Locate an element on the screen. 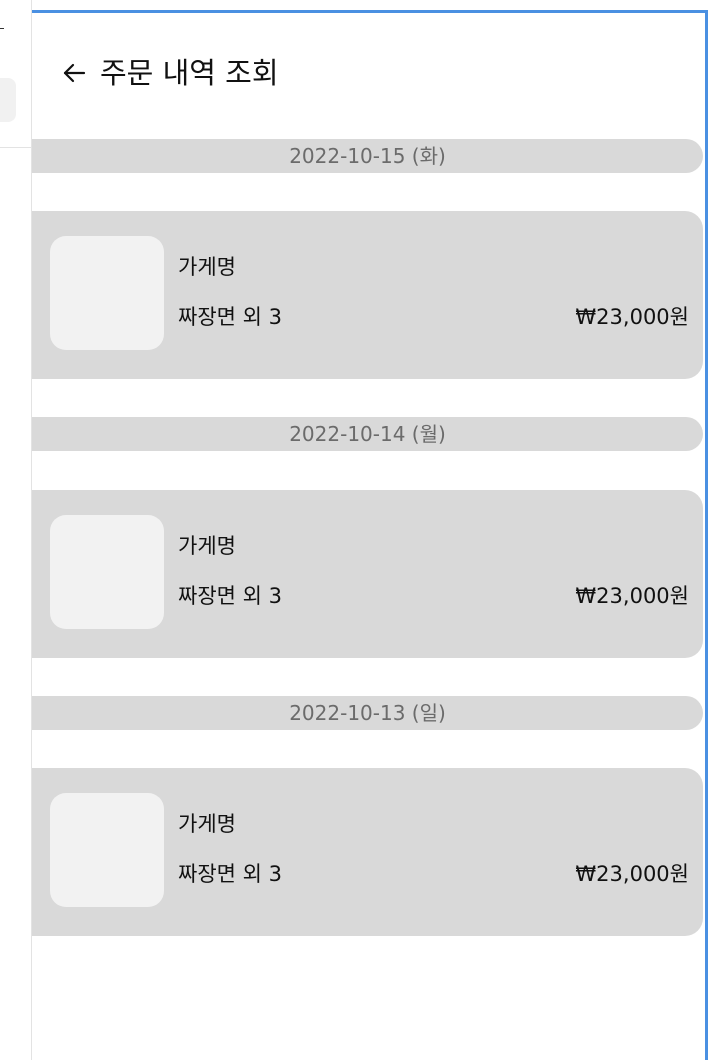 The image size is (712, 1060). date-header: 2022-10-14 (월) is located at coordinates (367, 434).